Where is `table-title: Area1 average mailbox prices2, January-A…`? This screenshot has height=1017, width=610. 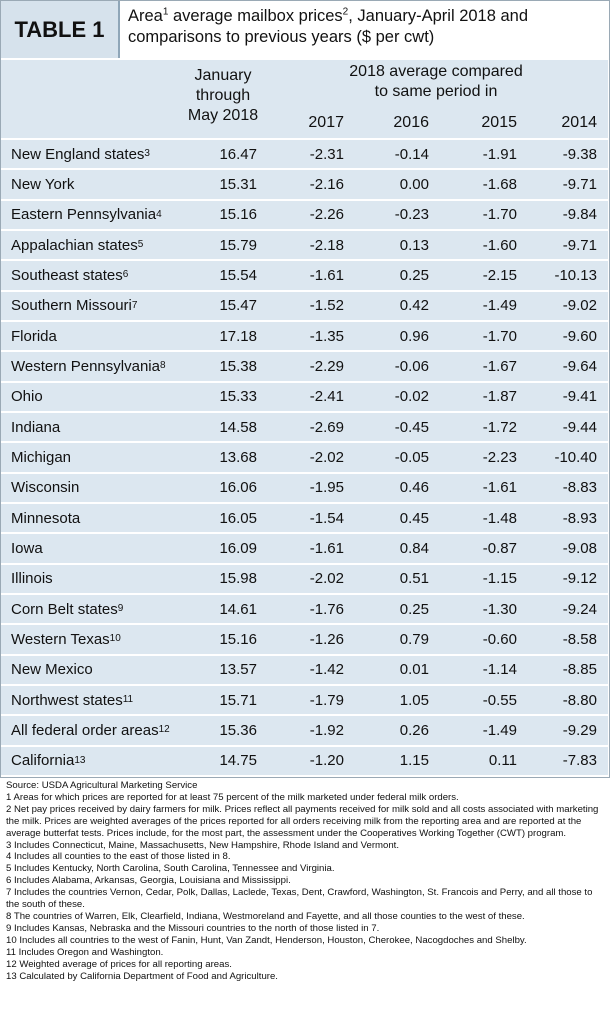 table-title: Area1 average mailbox prices2, January-A… is located at coordinates (363, 27).